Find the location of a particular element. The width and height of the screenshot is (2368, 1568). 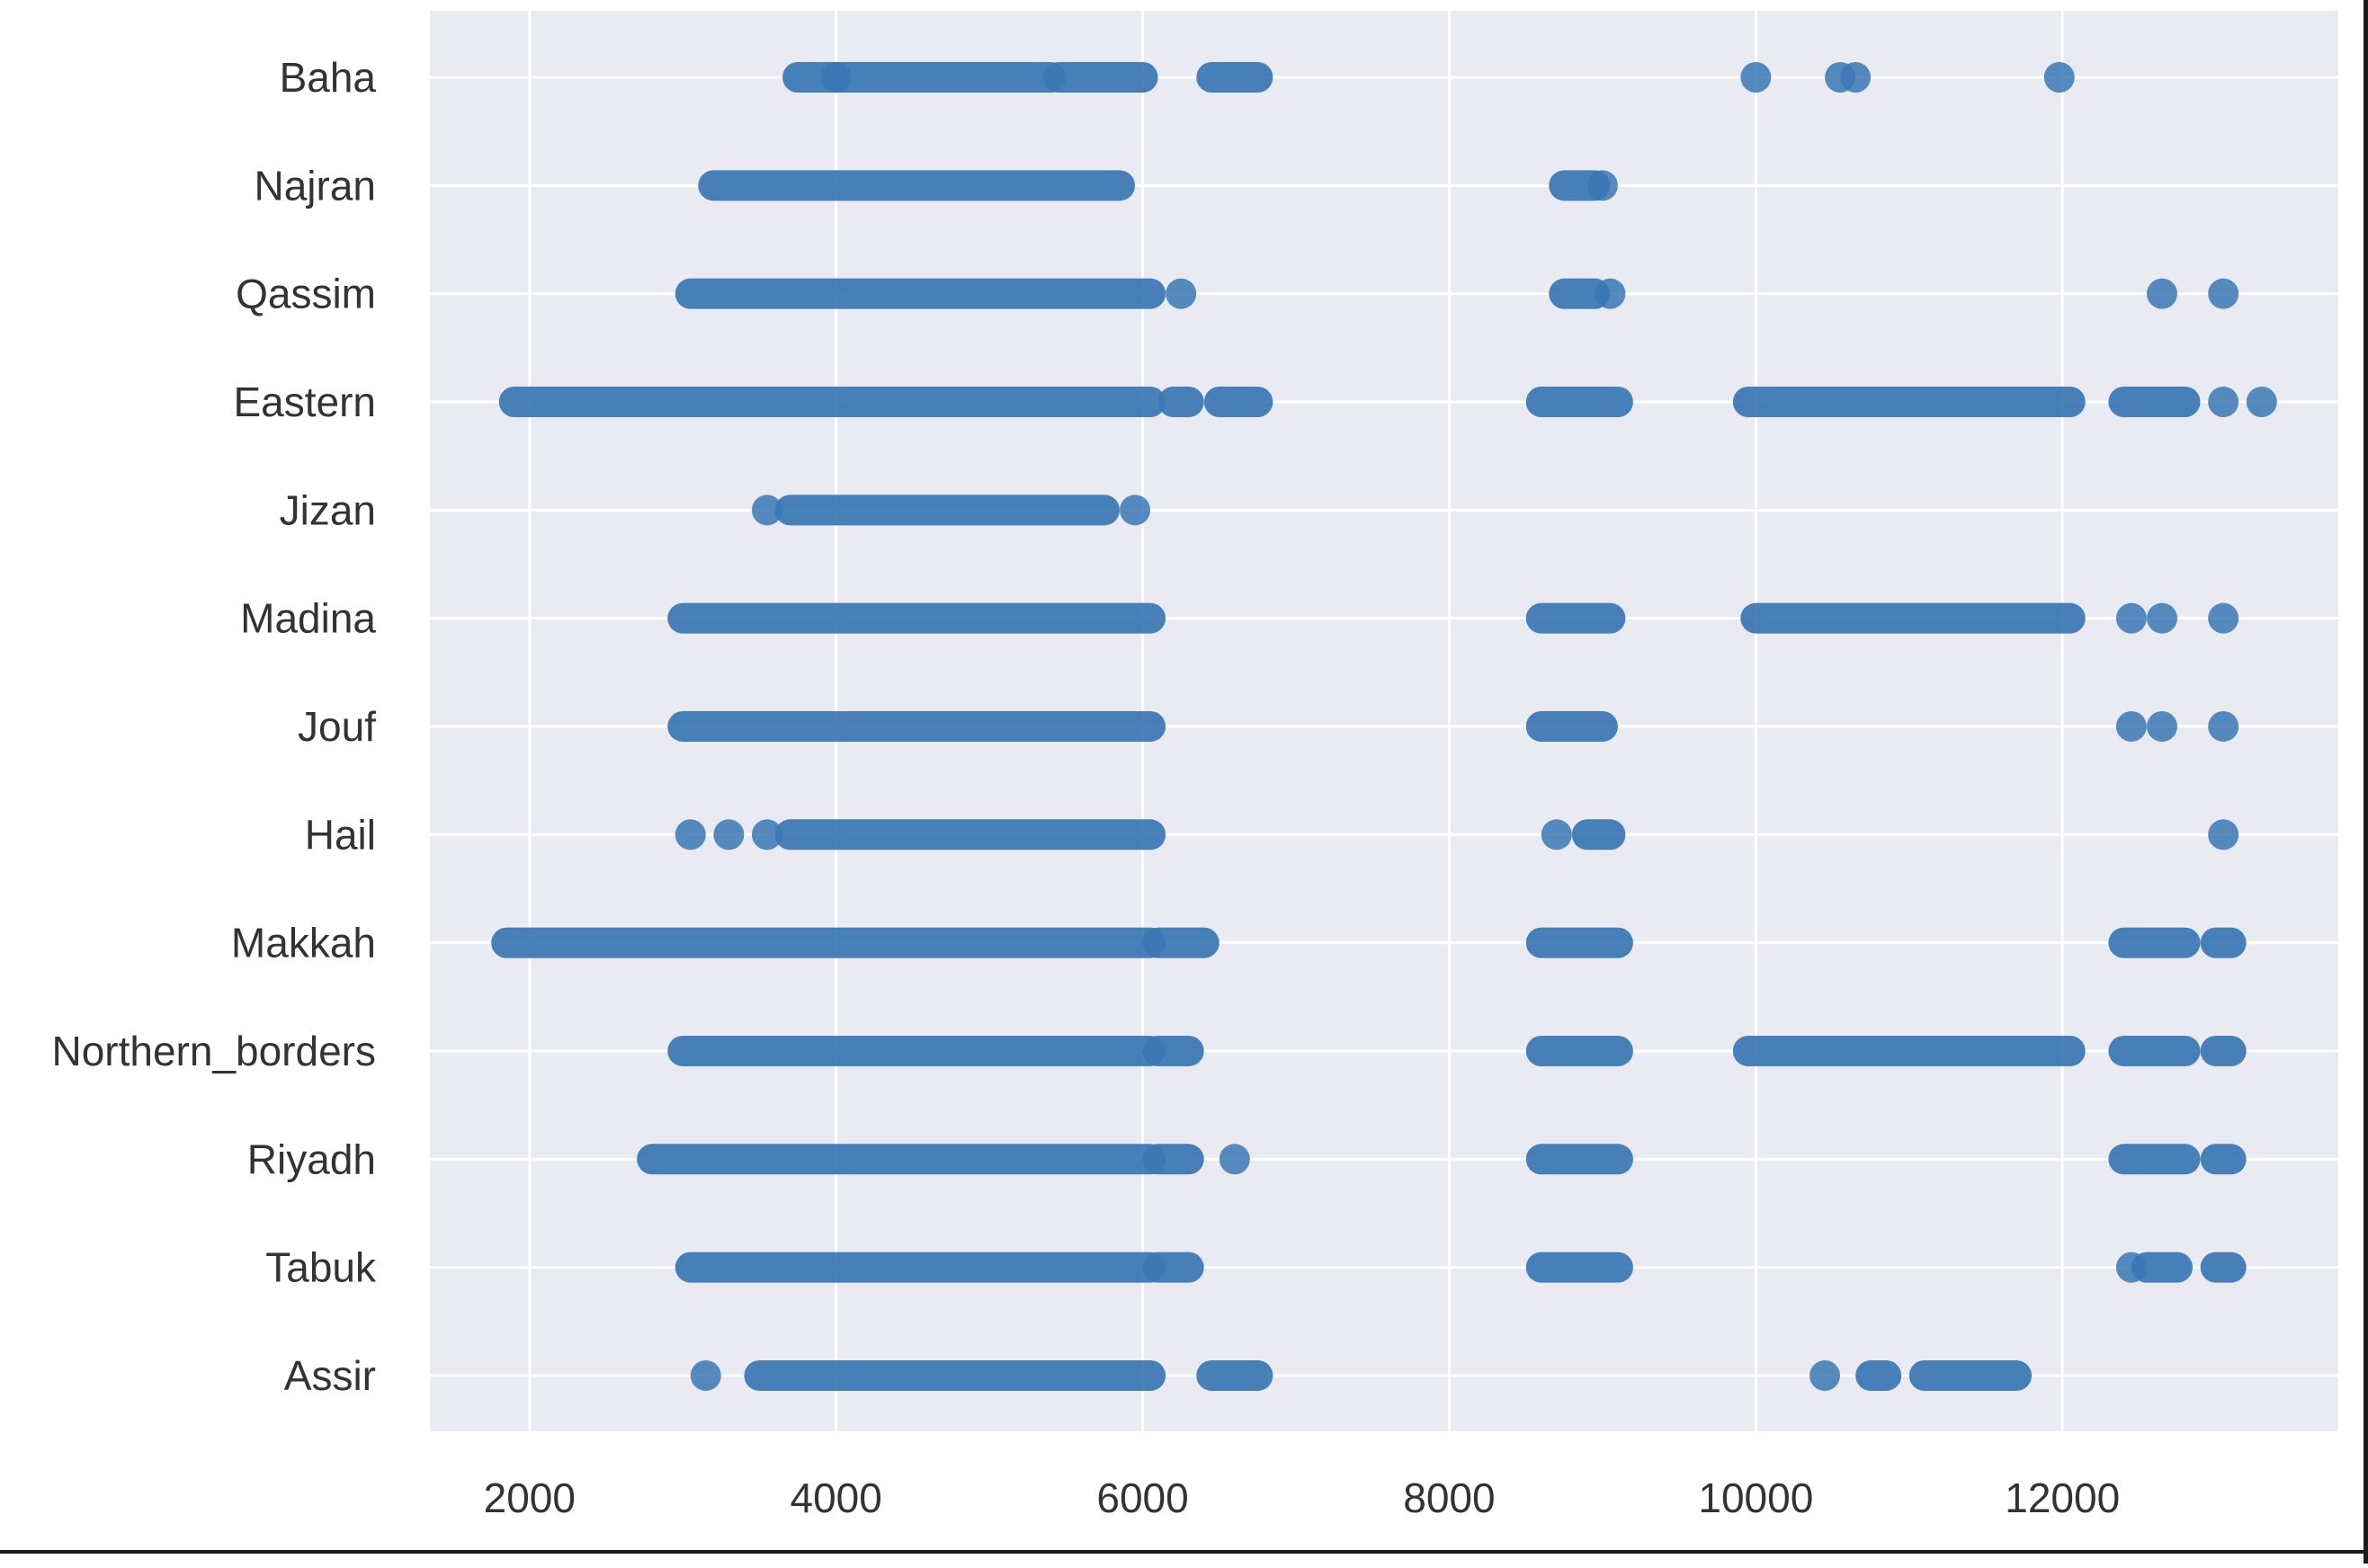

y-tick-label: Northern_borders is located at coordinates (213, 1051).